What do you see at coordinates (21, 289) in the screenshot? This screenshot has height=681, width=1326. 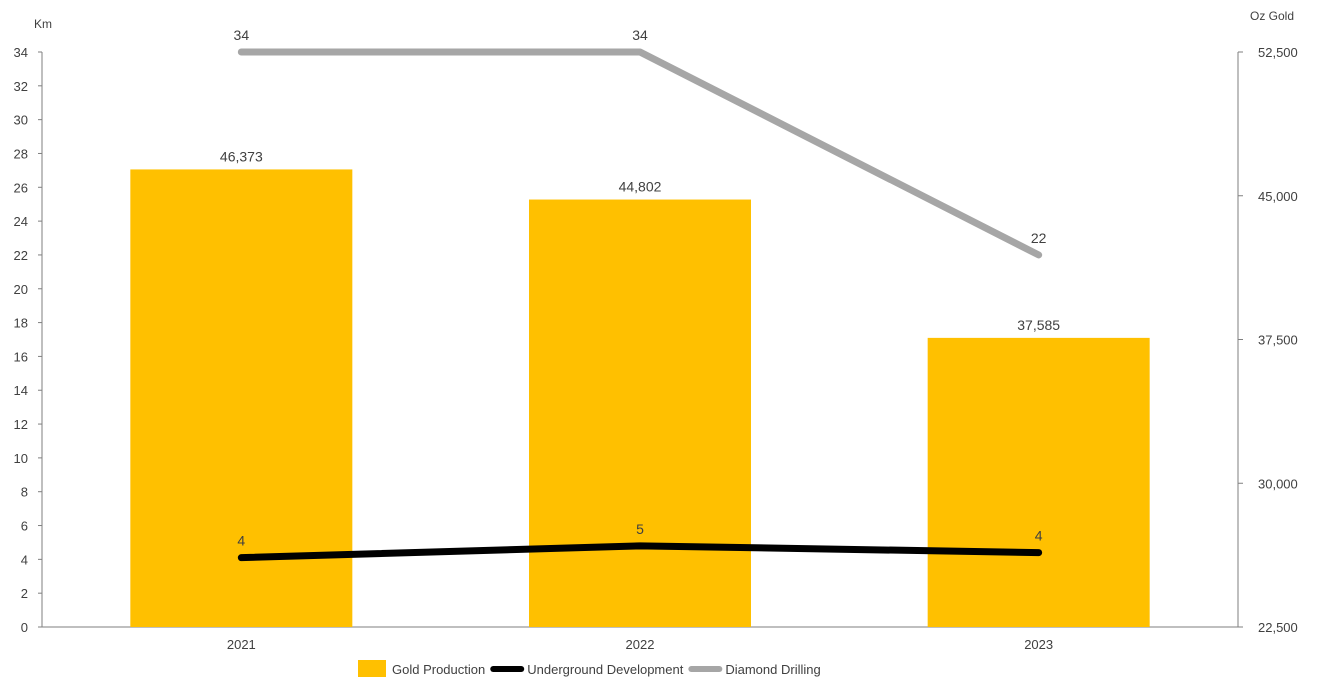 I see `left-tick-label: 20` at bounding box center [21, 289].